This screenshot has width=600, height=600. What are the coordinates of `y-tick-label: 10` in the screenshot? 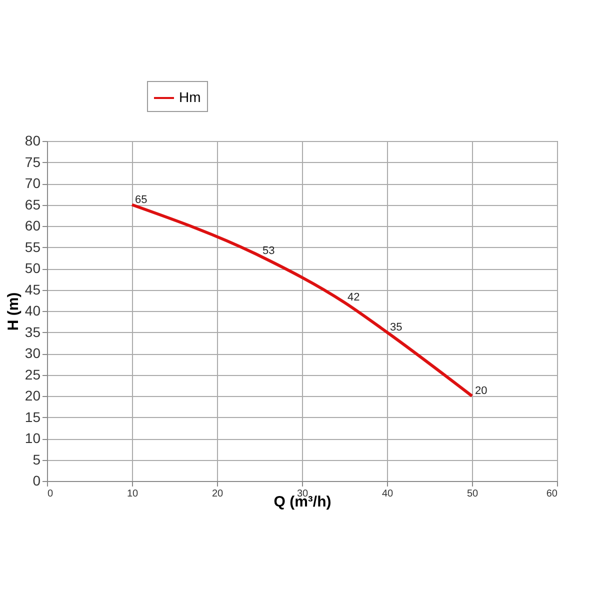 It's located at (32, 438).